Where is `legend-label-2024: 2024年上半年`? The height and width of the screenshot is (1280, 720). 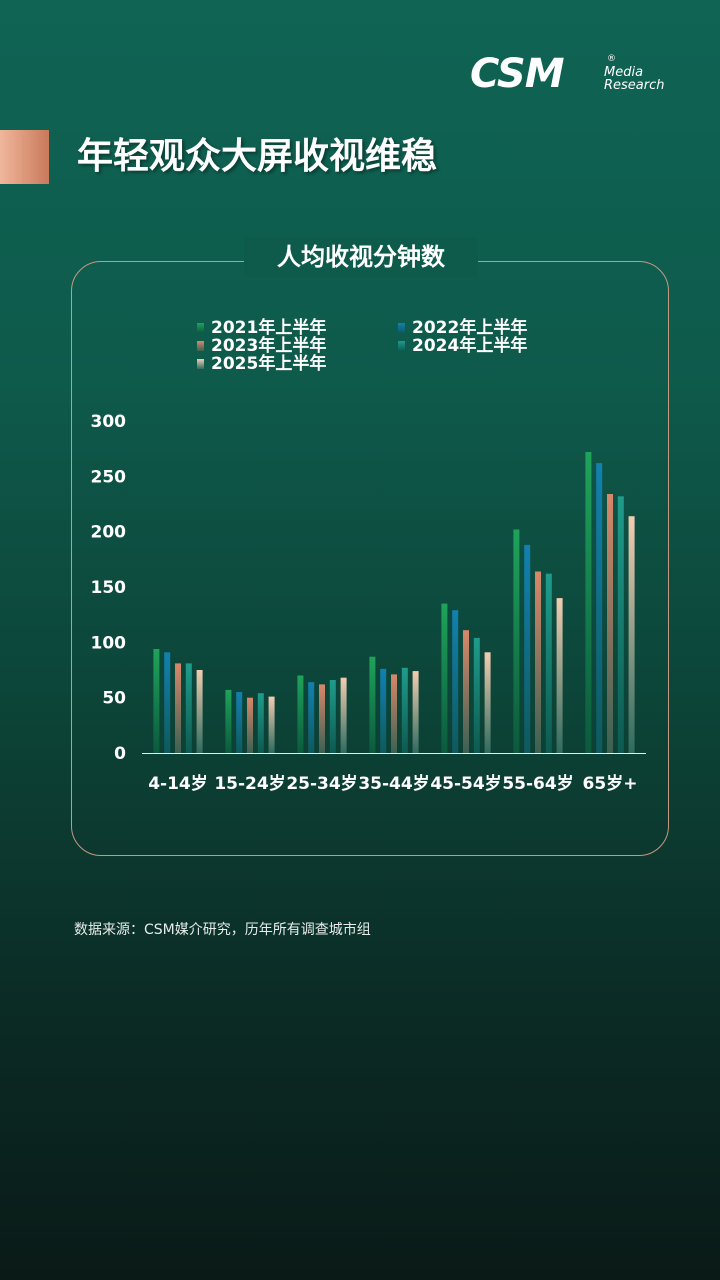 legend-label-2024: 2024年上半年 is located at coordinates (470, 346).